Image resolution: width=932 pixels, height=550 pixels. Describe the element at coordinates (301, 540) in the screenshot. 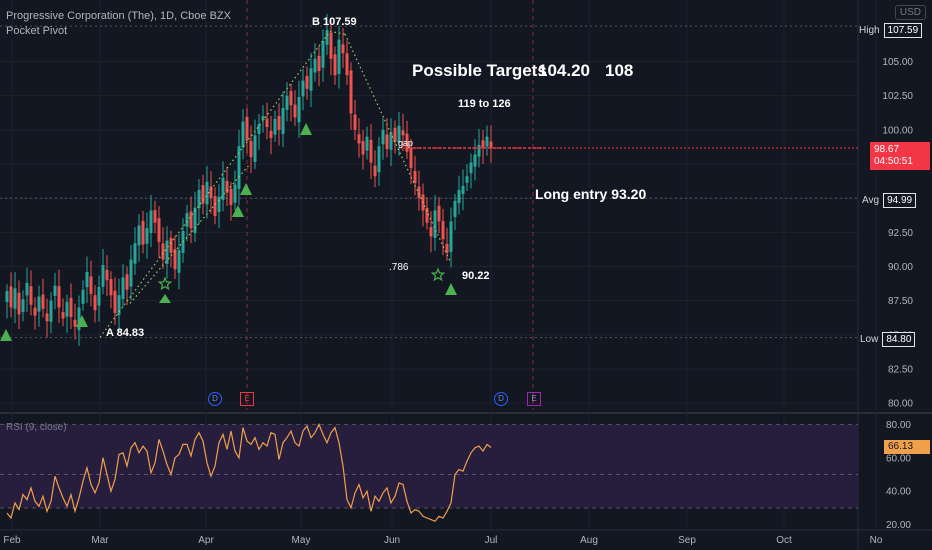

I see `time-tick-label: May` at that location.